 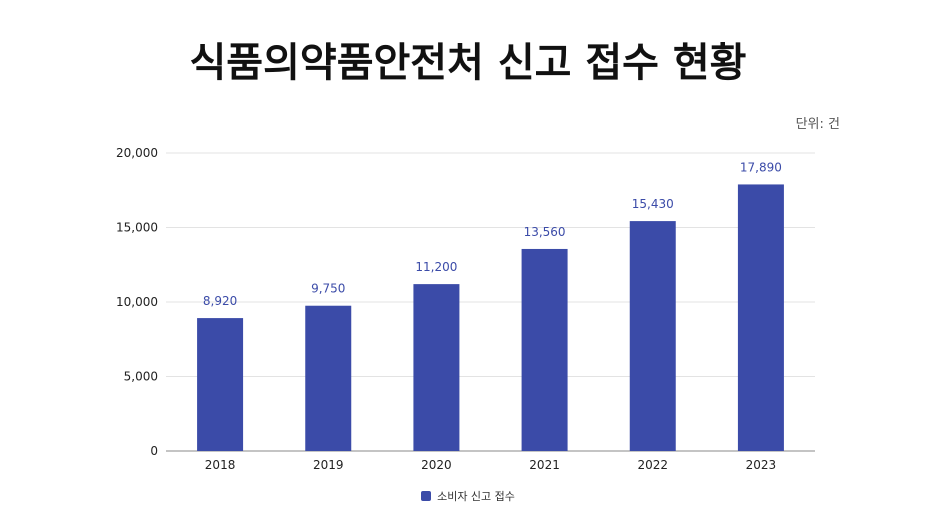 What do you see at coordinates (652, 465) in the screenshot?
I see `x-tick-label: 2022` at bounding box center [652, 465].